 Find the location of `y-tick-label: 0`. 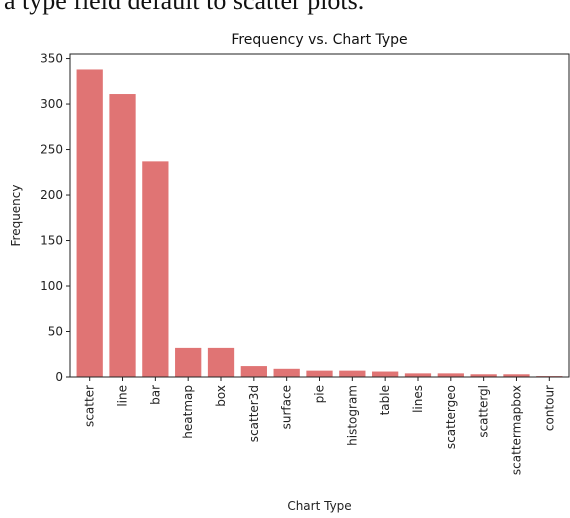

y-tick-label: 0 is located at coordinates (59, 377).